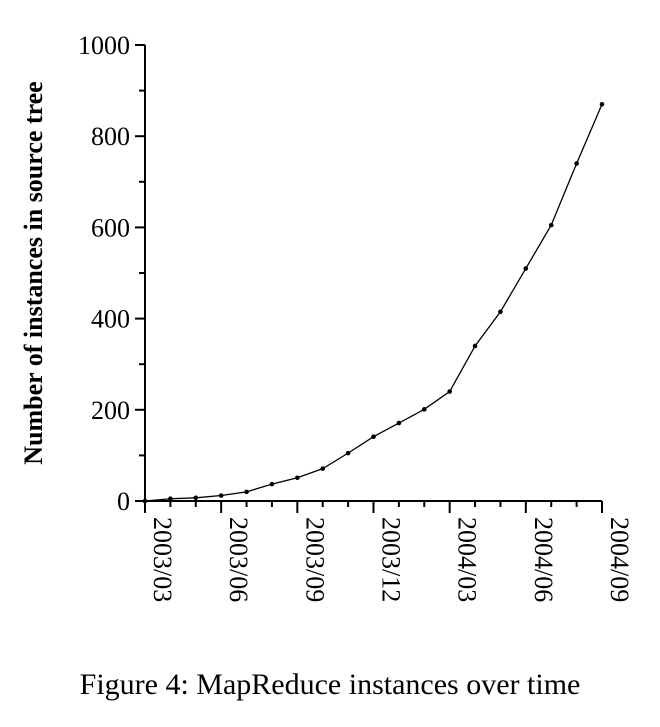  Describe the element at coordinates (467, 559) in the screenshot. I see `x-tick-label: 2004/03` at that location.